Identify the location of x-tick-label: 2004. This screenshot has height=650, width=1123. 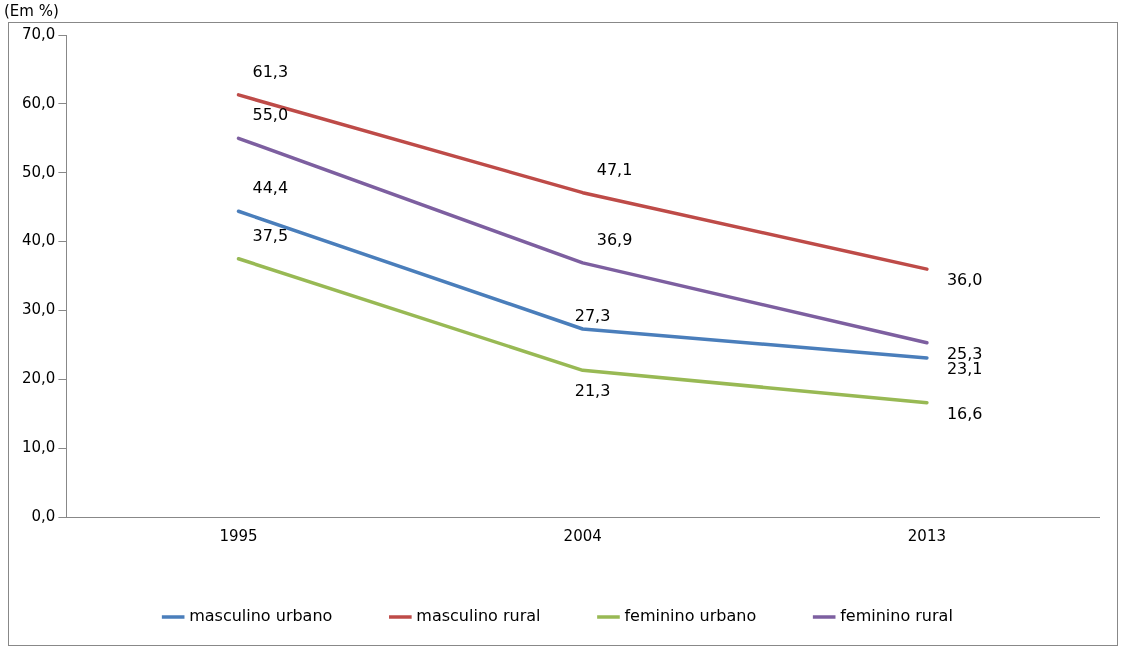
(582, 535).